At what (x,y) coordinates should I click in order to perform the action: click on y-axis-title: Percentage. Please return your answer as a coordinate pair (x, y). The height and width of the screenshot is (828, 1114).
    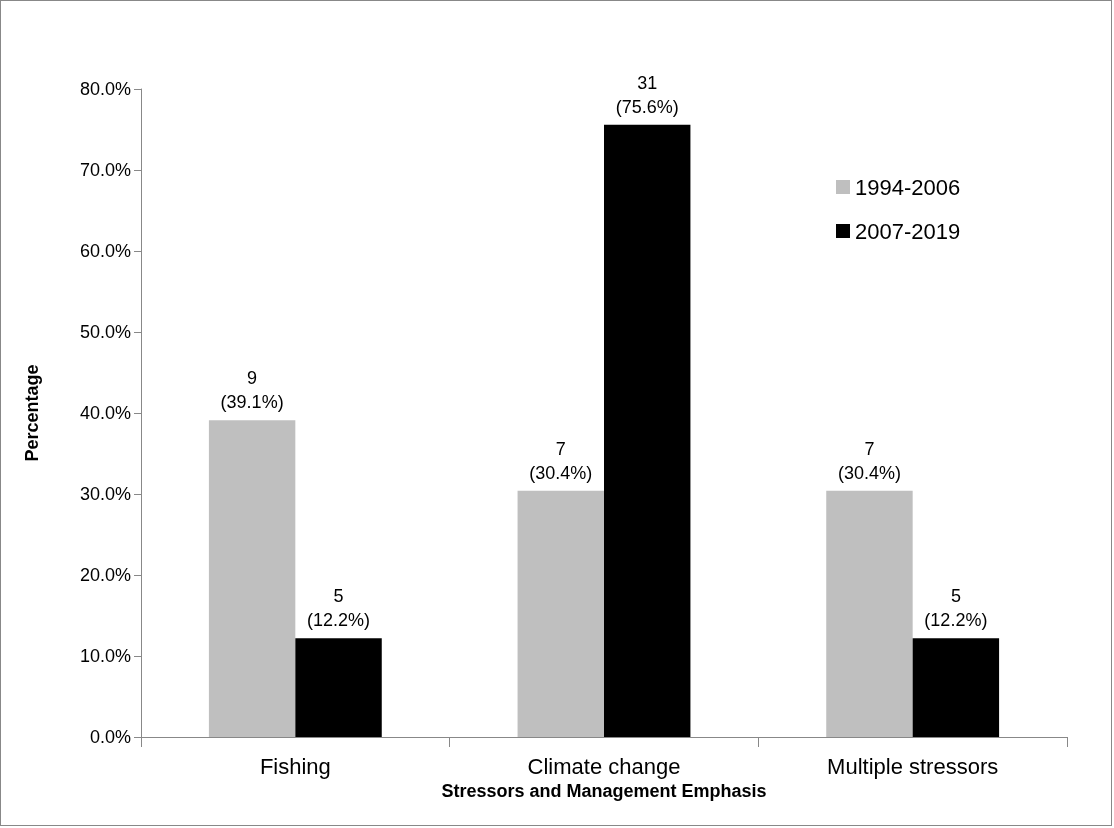
    Looking at the image, I should click on (32, 413).